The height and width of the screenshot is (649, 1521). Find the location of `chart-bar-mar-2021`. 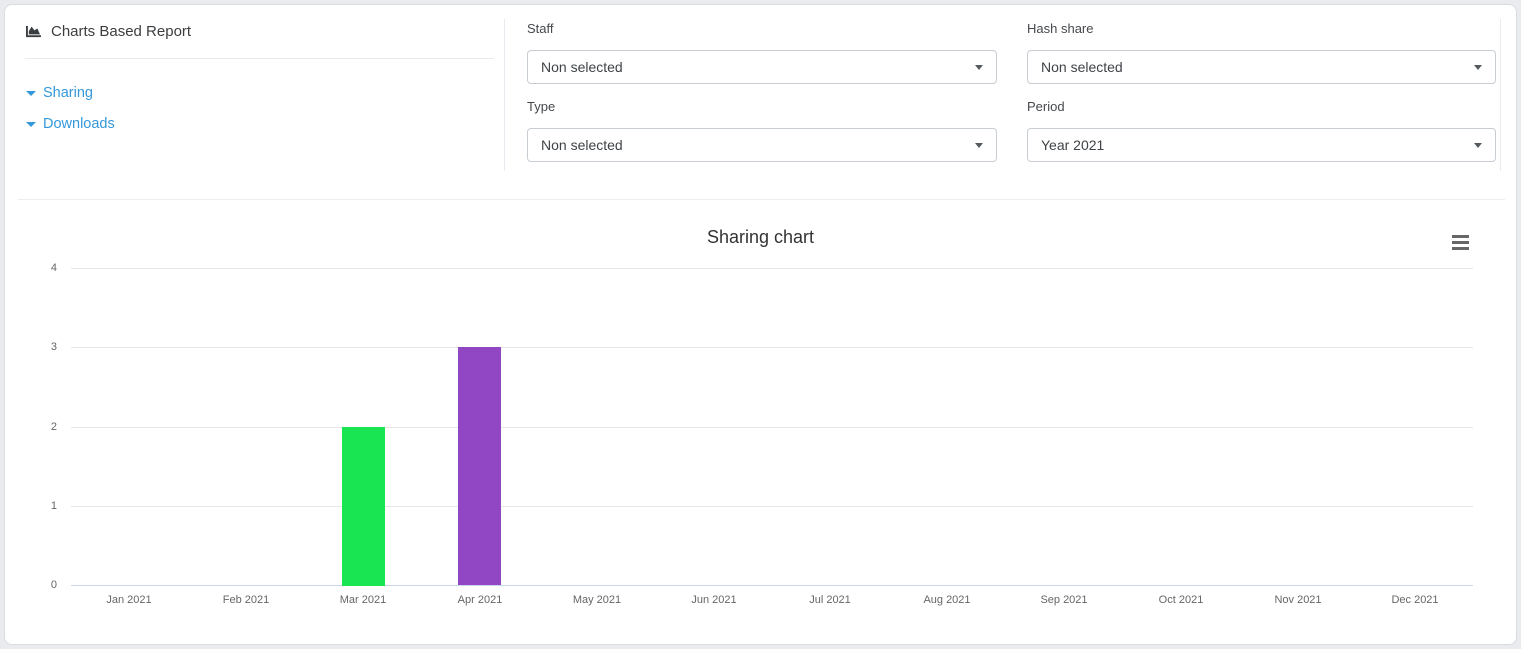

chart-bar-mar-2021 is located at coordinates (363, 506).